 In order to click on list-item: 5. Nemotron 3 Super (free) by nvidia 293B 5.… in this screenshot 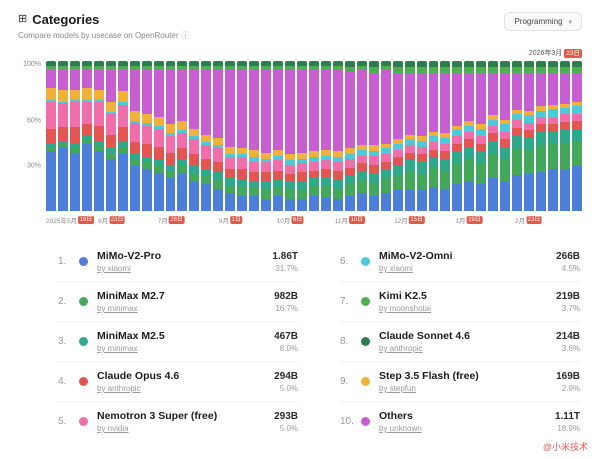, I will do `click(178, 421)`.